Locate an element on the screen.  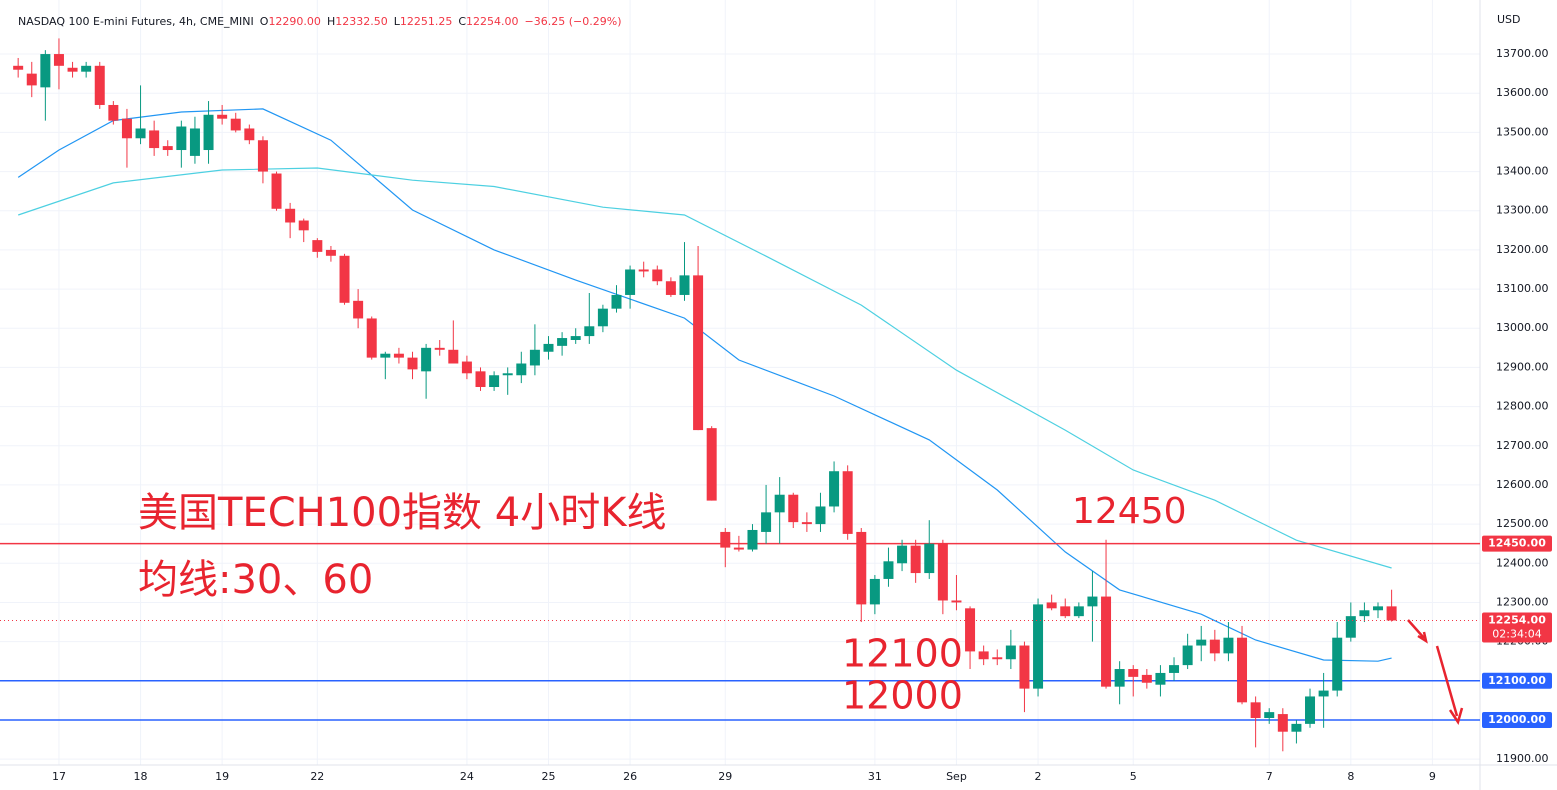
x-tick-label: 22 is located at coordinates (317, 776).